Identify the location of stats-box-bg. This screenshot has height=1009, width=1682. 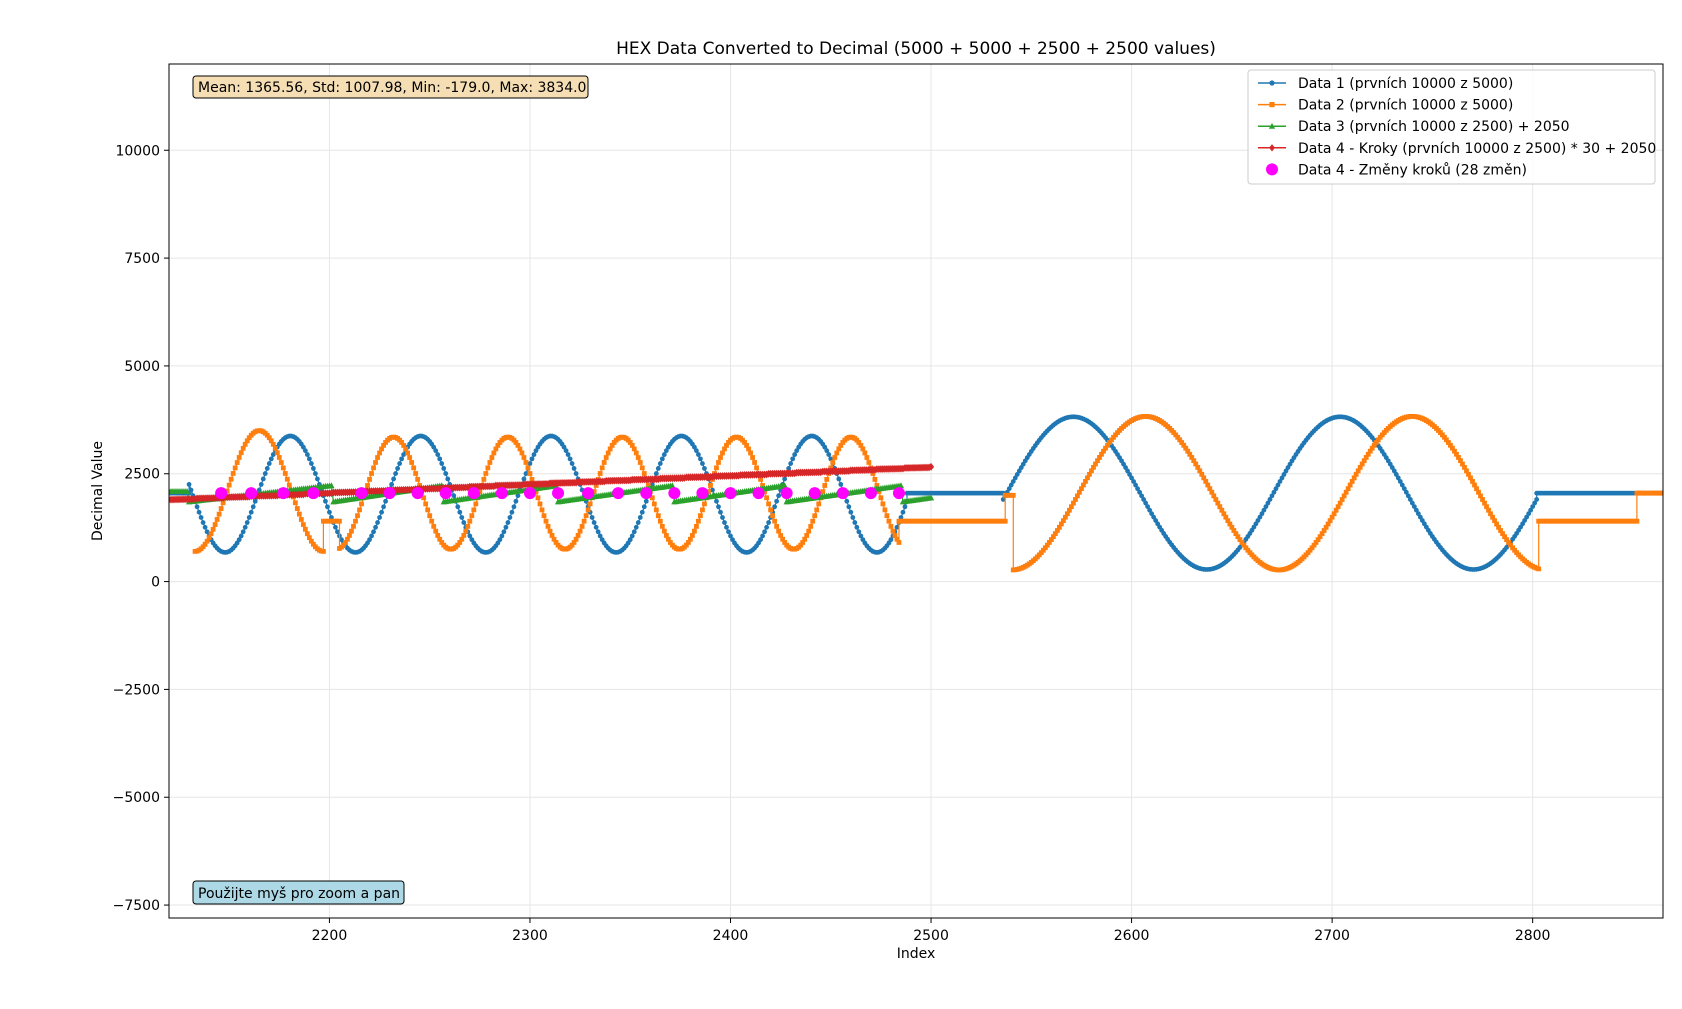
(390, 87).